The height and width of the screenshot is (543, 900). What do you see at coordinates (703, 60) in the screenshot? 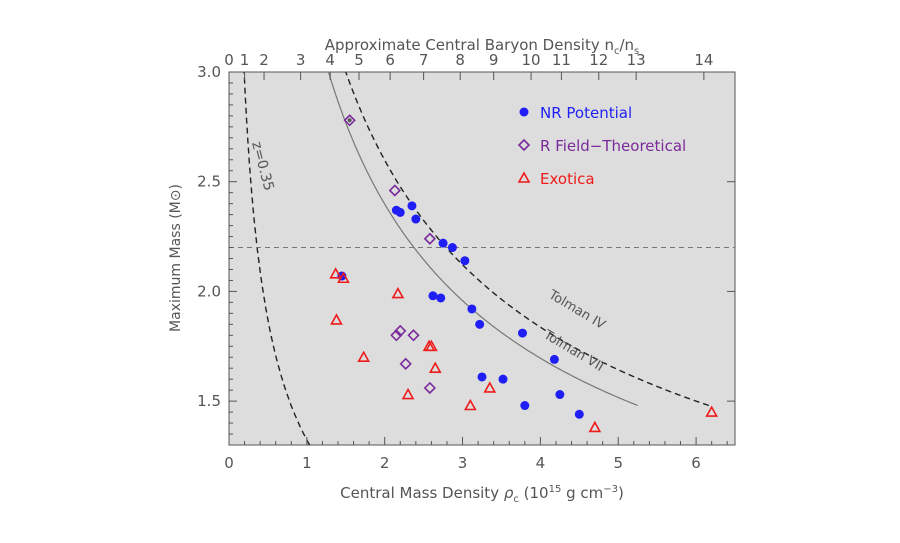
I see `top-tick-label: 14` at bounding box center [703, 60].